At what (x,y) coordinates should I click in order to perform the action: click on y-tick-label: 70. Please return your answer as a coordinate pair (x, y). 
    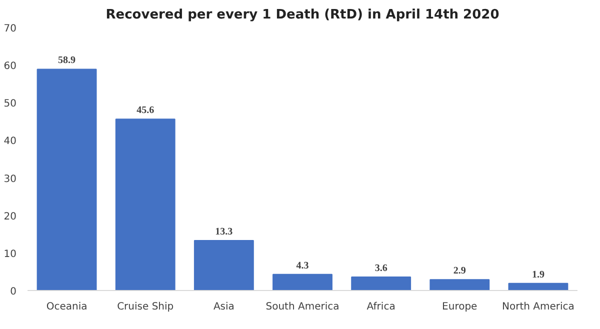
    Looking at the image, I should click on (10, 29).